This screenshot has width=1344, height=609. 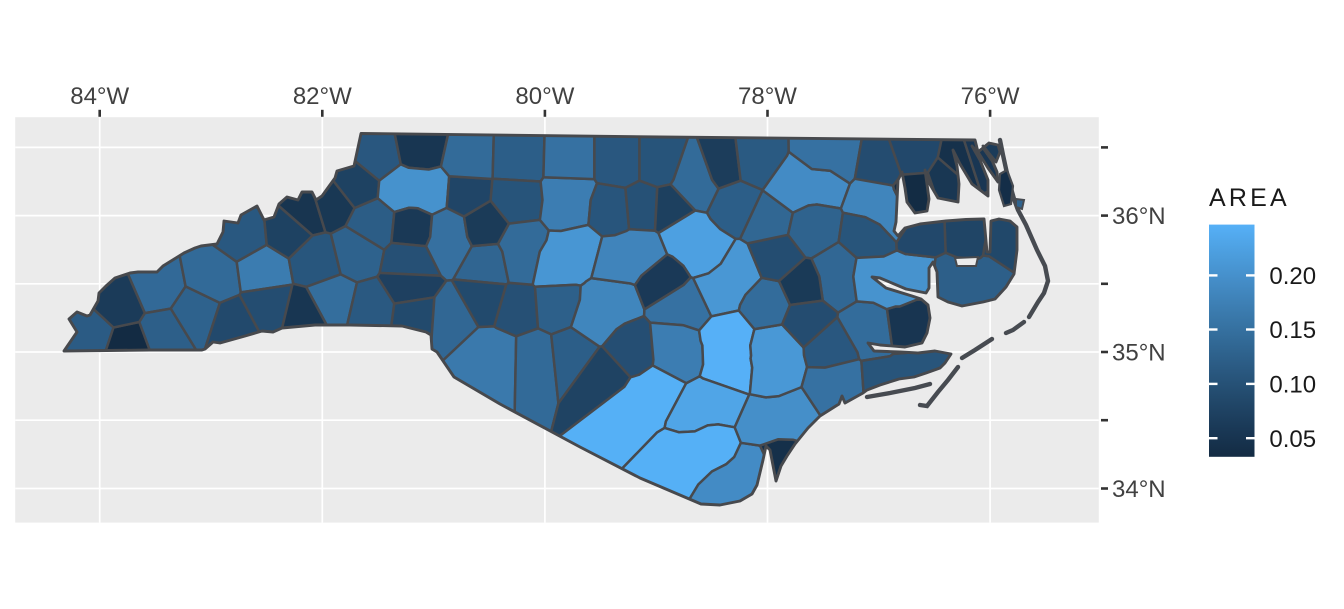 What do you see at coordinates (1249, 198) in the screenshot?
I see `svg-text: AREA` at bounding box center [1249, 198].